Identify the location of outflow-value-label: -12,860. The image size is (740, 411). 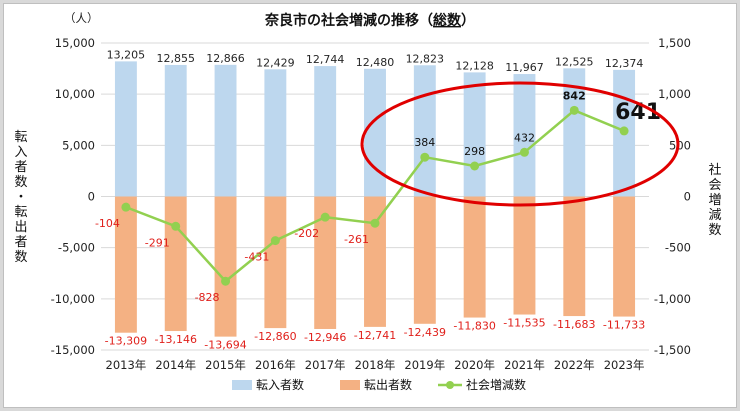
(275, 336).